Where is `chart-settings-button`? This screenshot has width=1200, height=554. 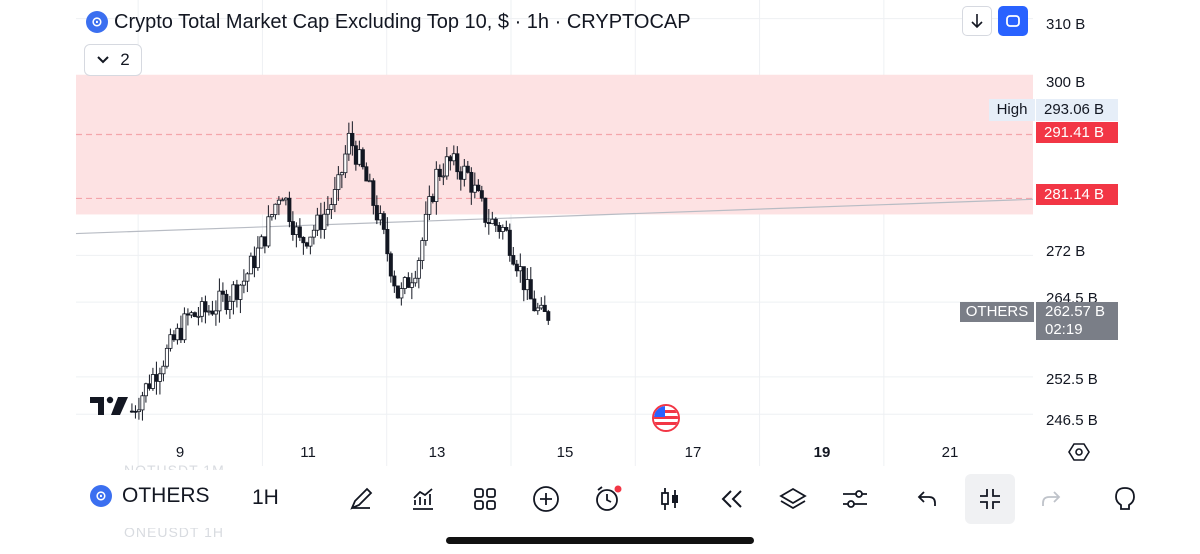
chart-settings-button is located at coordinates (1079, 452).